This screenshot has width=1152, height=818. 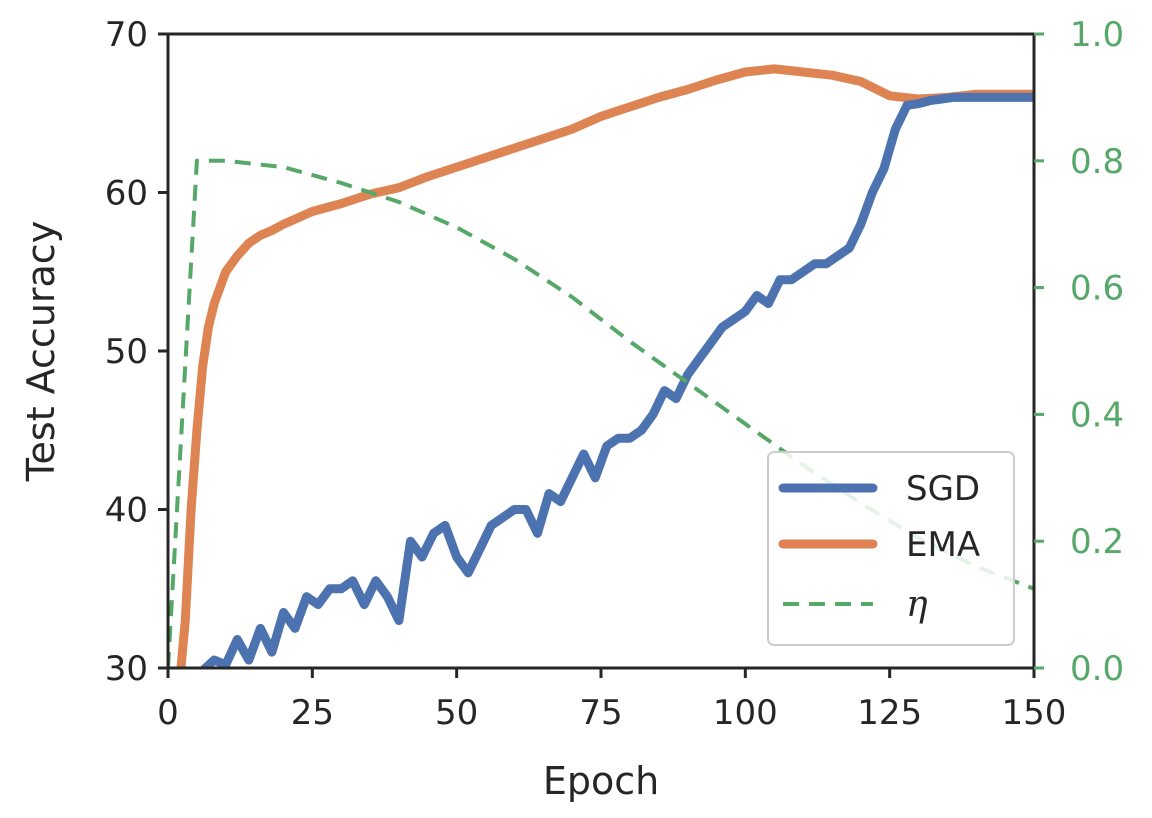 What do you see at coordinates (1097, 162) in the screenshot?
I see `y2-tick-label: 0.8` at bounding box center [1097, 162].